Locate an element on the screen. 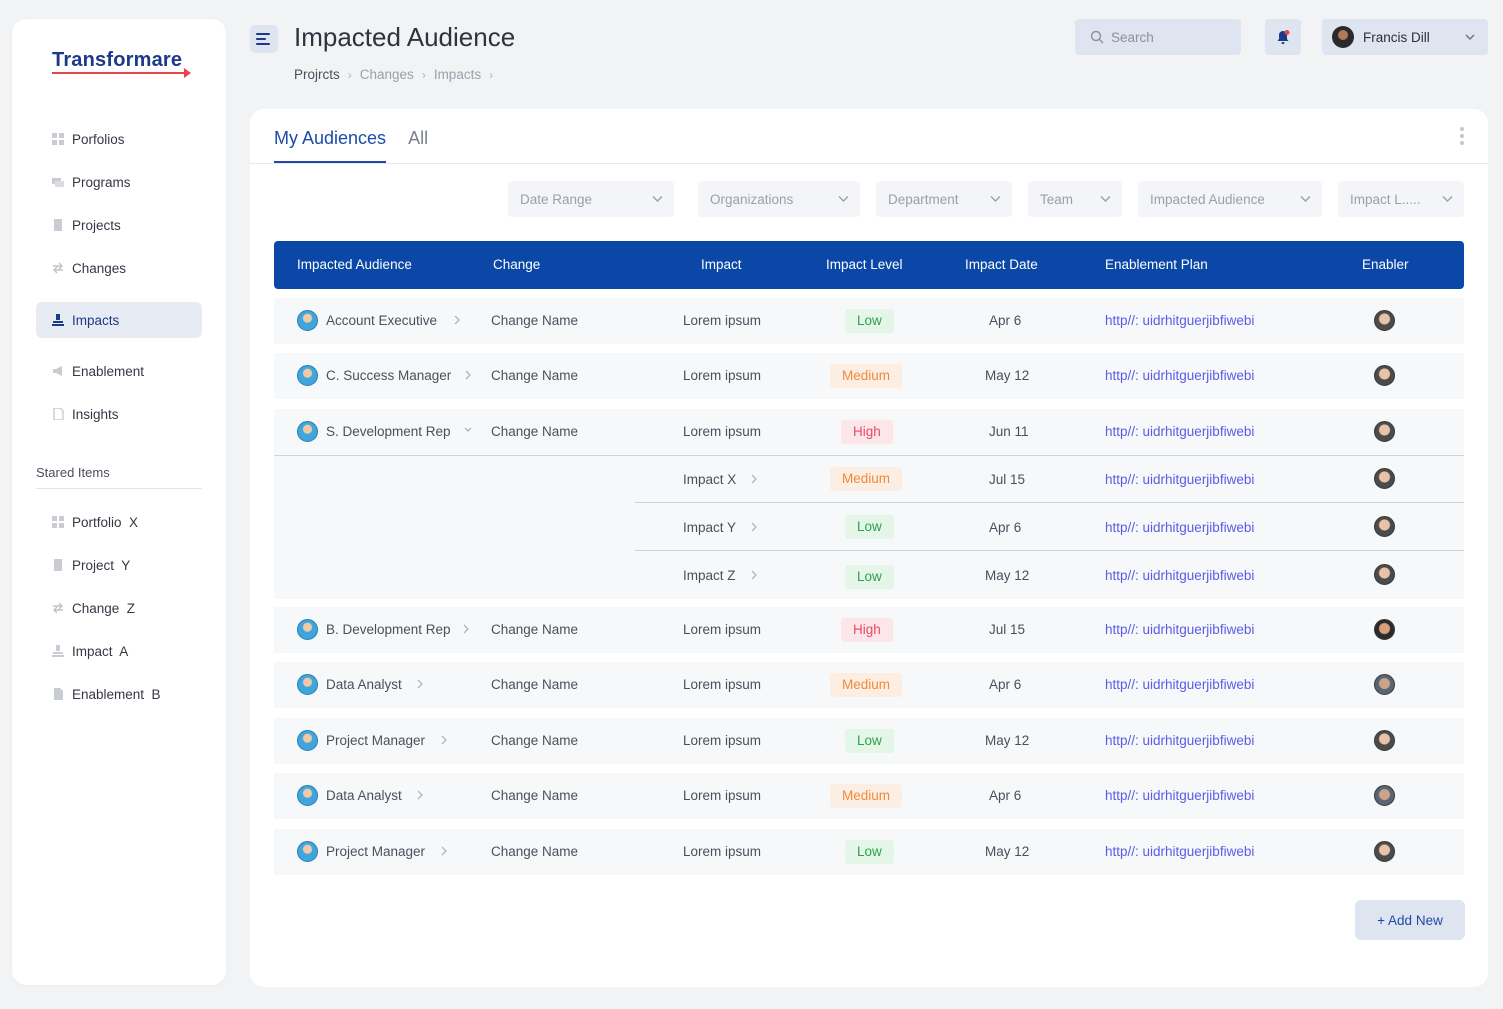 The image size is (1503, 1009). impact-name: Impact X is located at coordinates (710, 479).